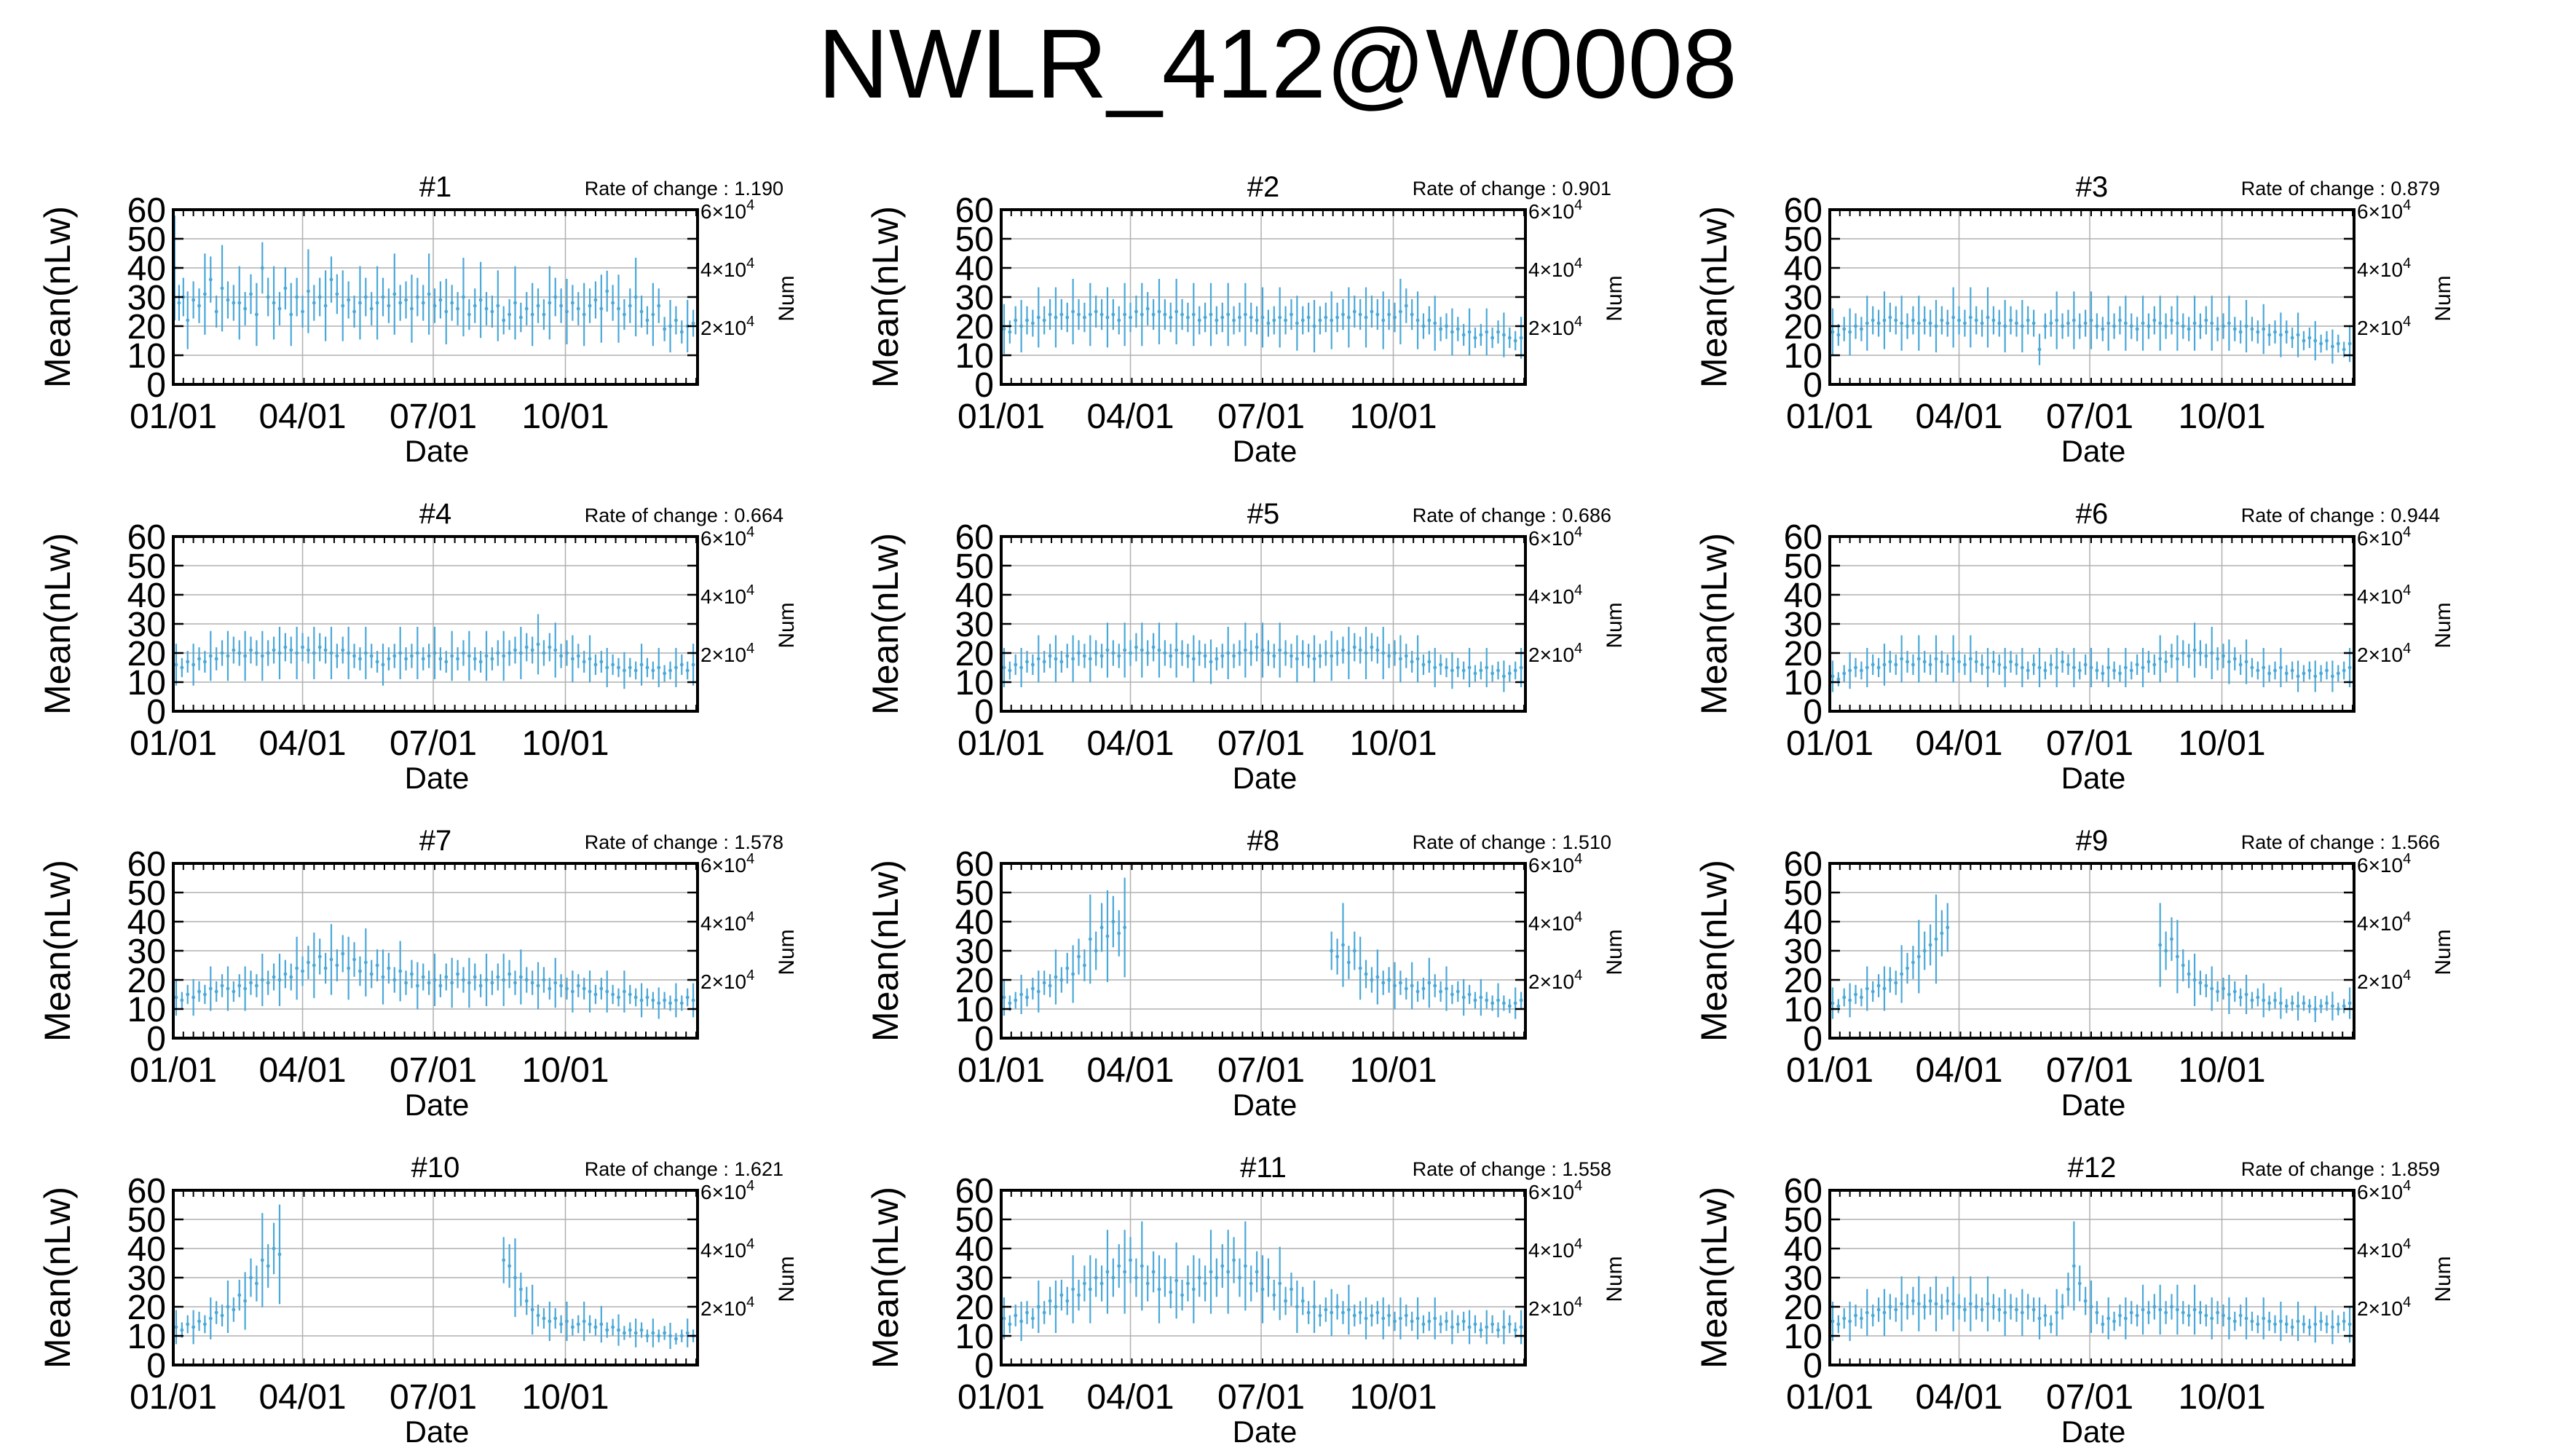  What do you see at coordinates (885, 1278) in the screenshot?
I see `y-axis-label: Mean(nLw)` at bounding box center [885, 1278].